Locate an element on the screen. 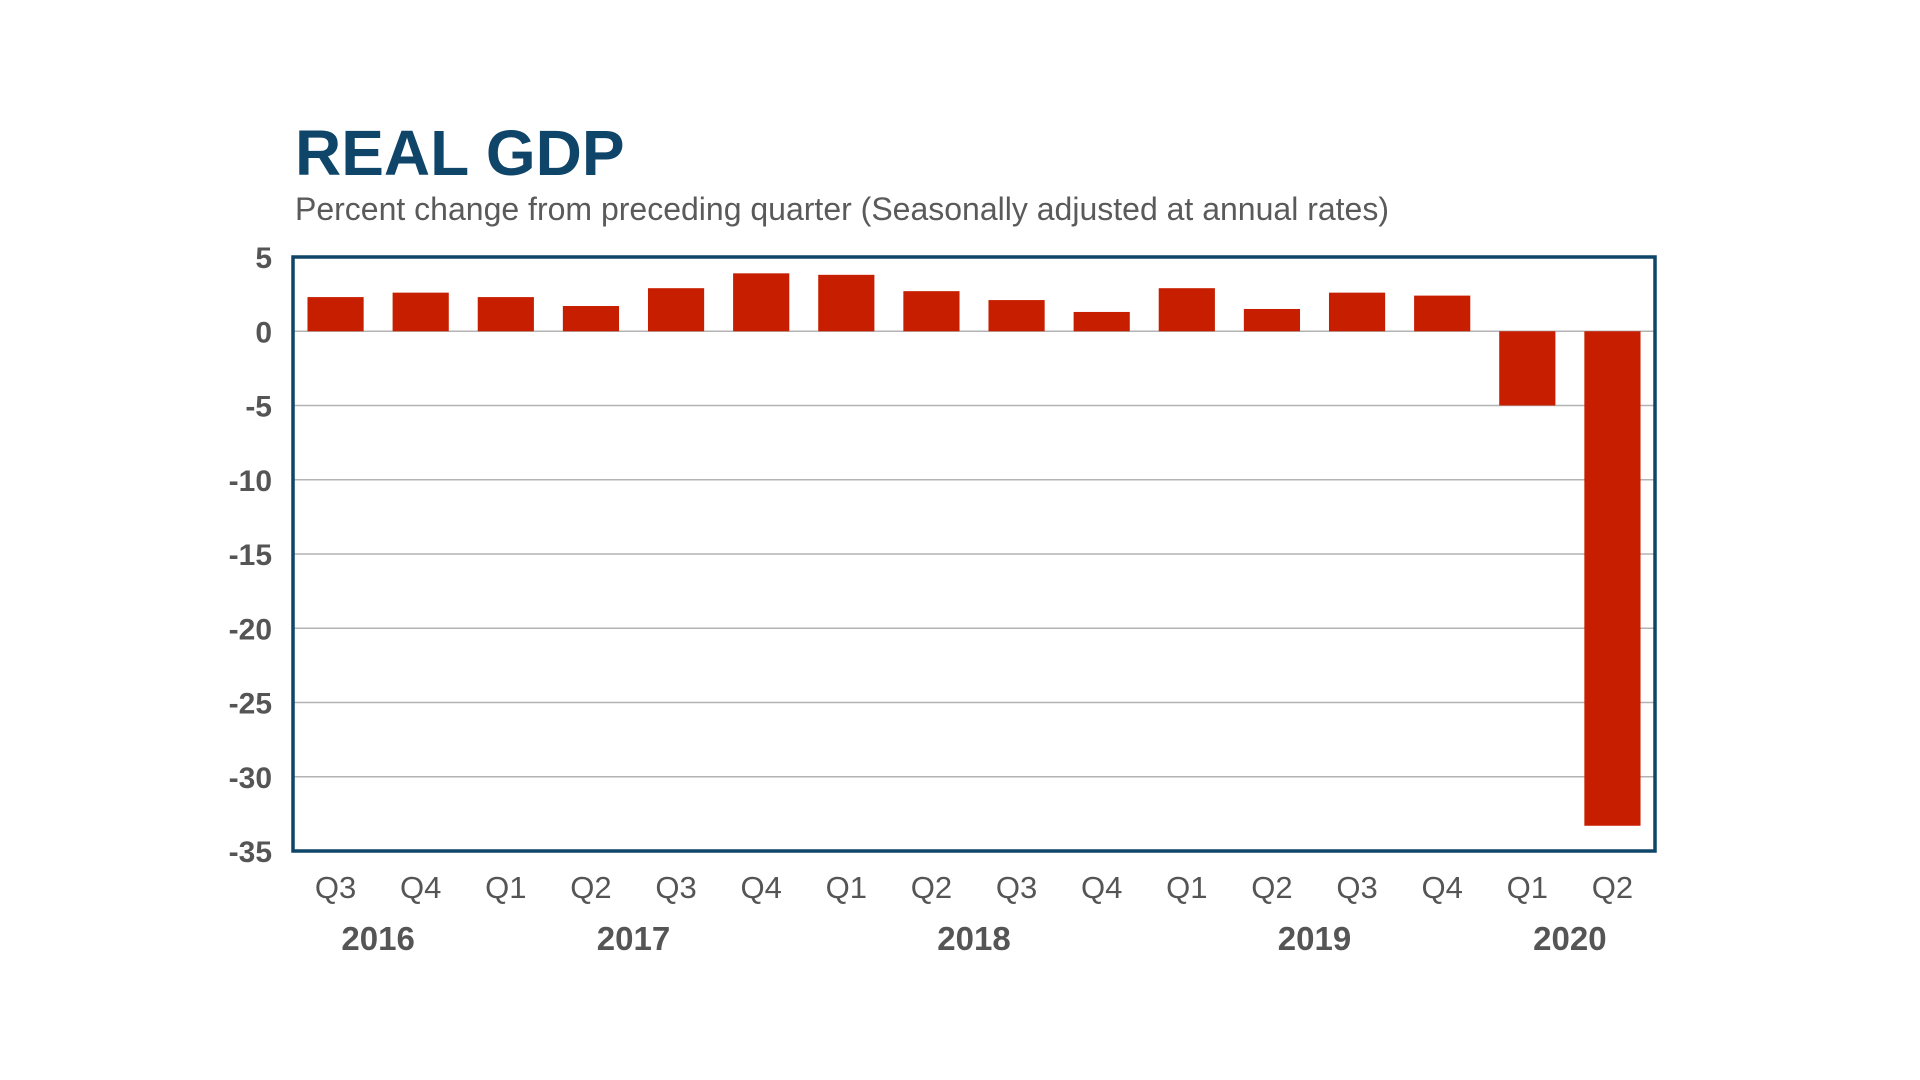 Image resolution: width=1920 pixels, height=1080 pixels. year-labels: 2016 2017 2018 2019 2020 is located at coordinates (973, 938).